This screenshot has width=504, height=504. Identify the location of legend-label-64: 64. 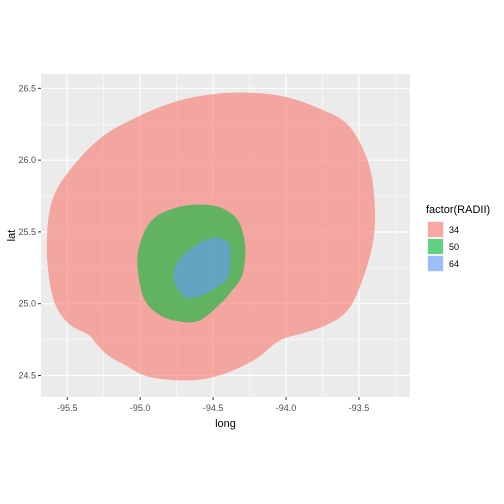
(454, 264).